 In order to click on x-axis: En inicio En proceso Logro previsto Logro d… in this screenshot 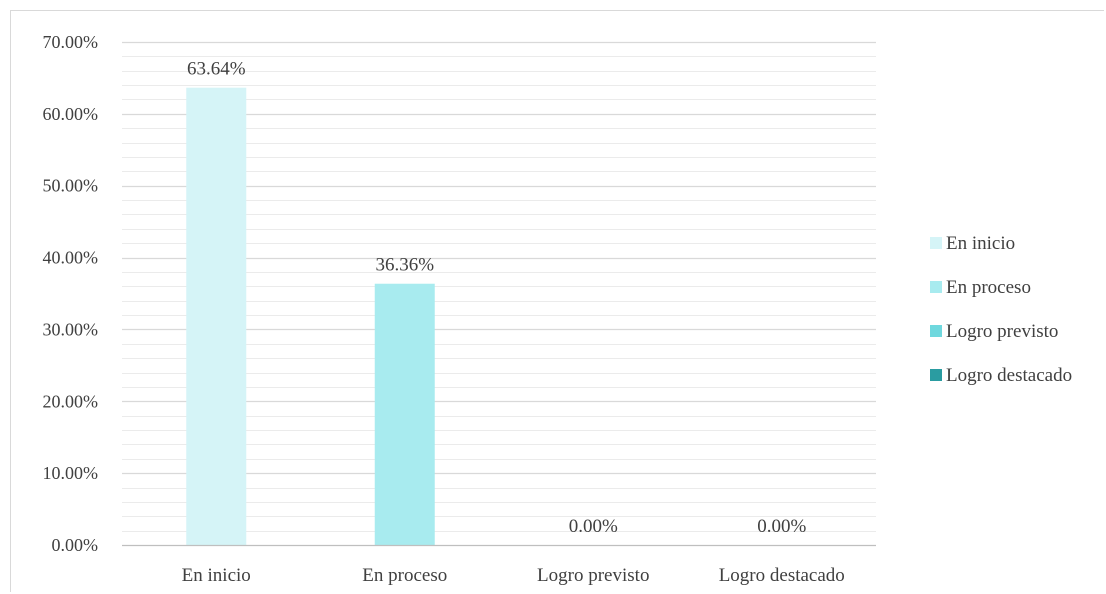, I will do `click(499, 565)`.